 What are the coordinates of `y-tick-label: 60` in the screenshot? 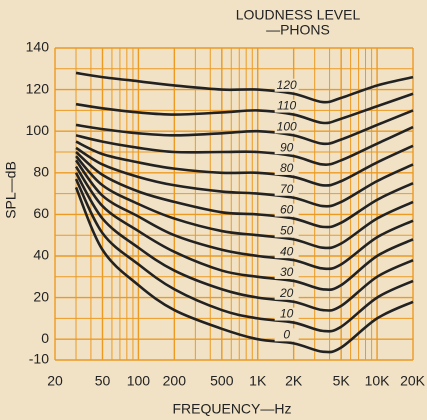 It's located at (41, 213).